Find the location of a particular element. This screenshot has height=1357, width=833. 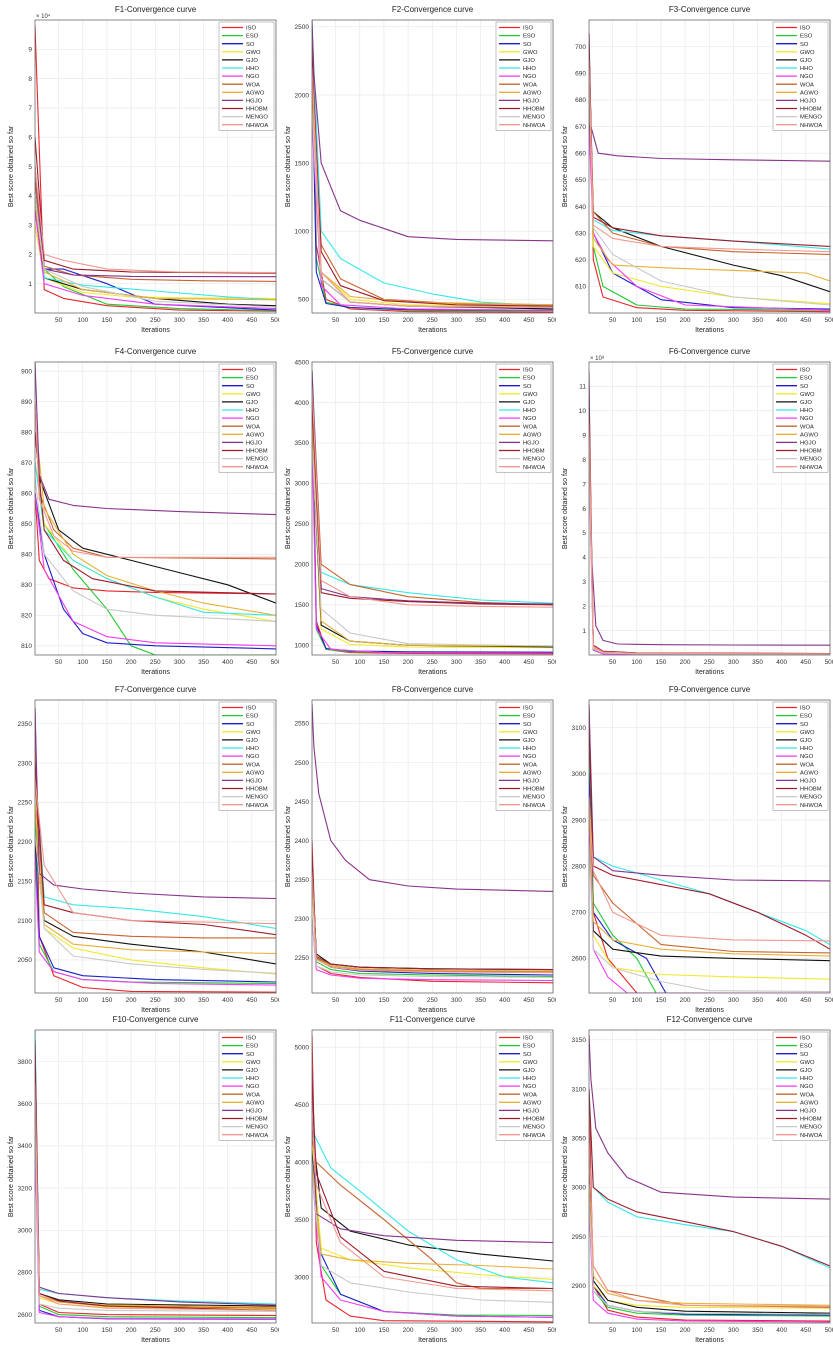

chart-title: F3-Convergence curve is located at coordinates (710, 9).